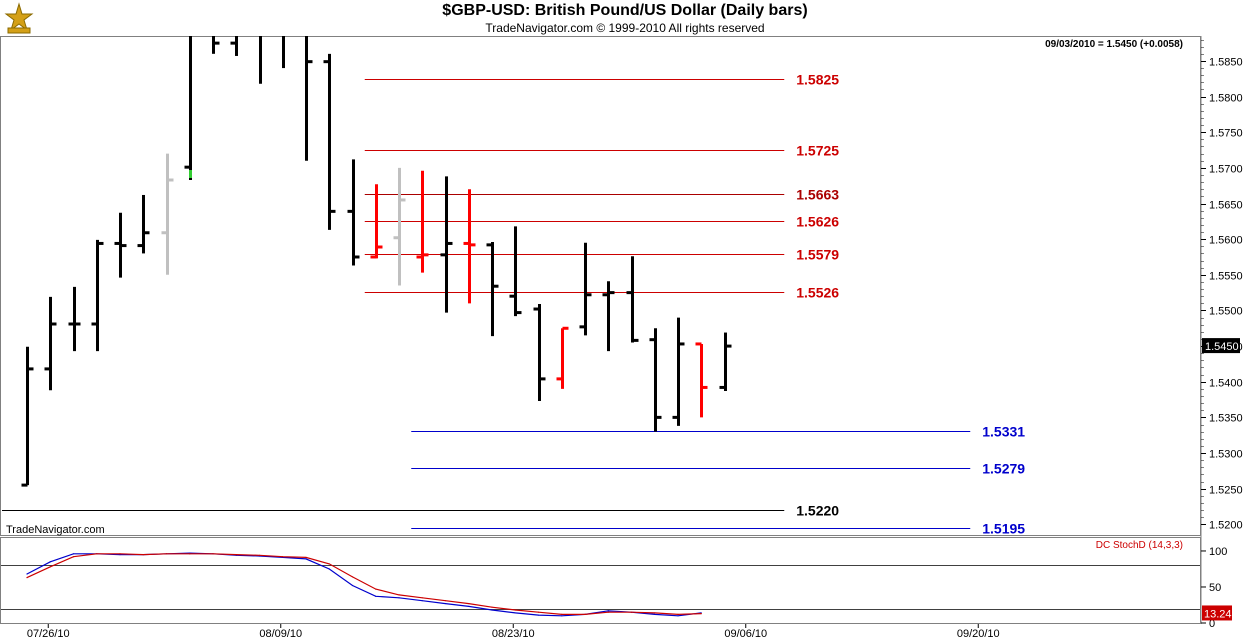  What do you see at coordinates (513, 632) in the screenshot?
I see `date-x-axis: 07/26/10 08/09/10 08/23/10 09/06/10 09/20/10` at bounding box center [513, 632].